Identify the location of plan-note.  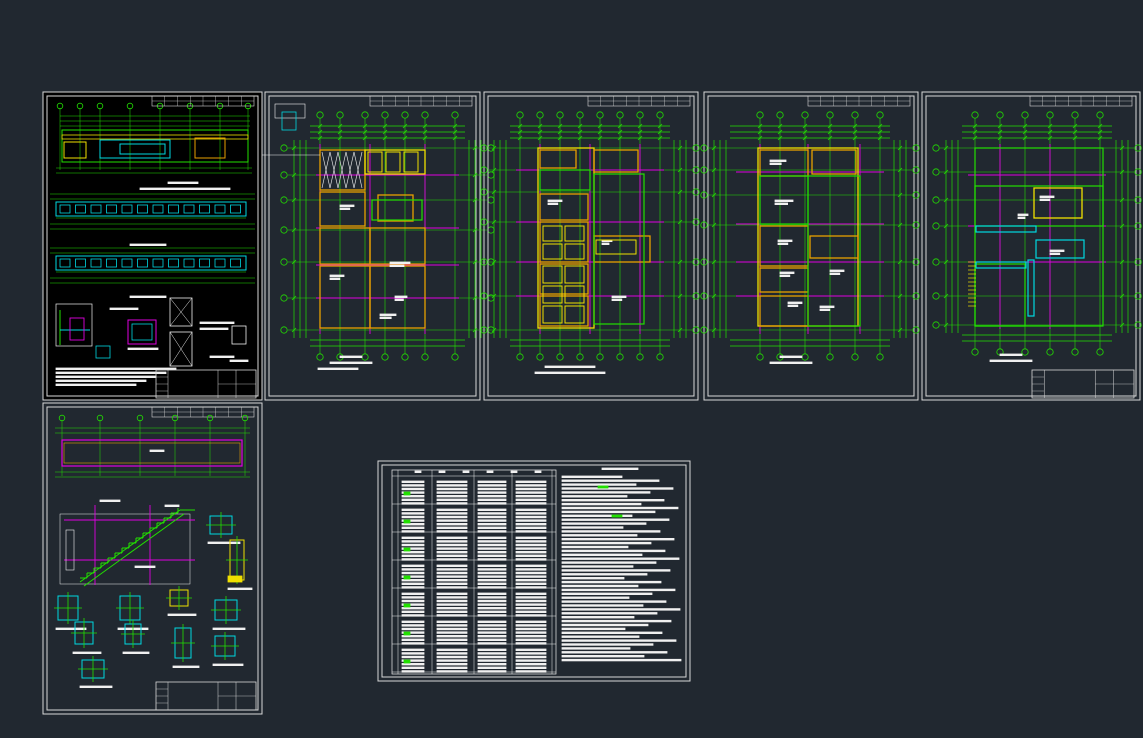
(338, 369).